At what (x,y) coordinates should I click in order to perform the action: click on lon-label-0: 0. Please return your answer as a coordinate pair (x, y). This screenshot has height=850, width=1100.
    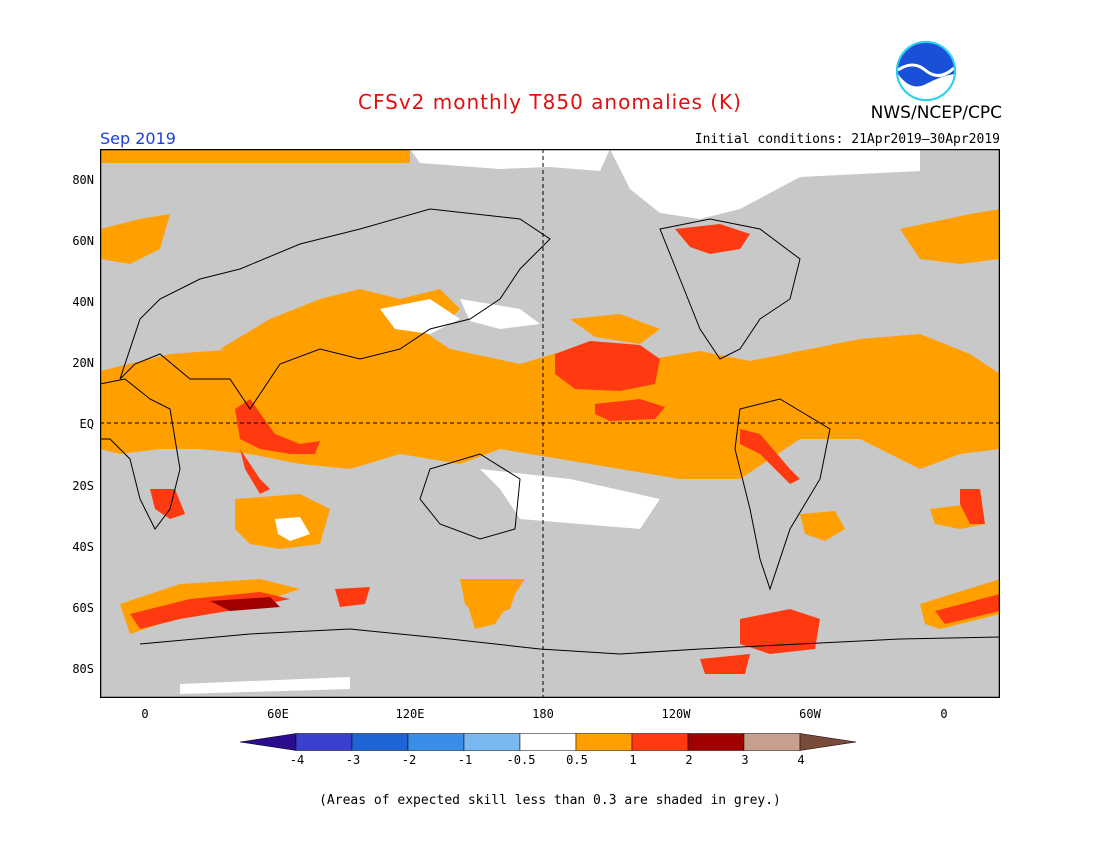
    Looking at the image, I should click on (145, 714).